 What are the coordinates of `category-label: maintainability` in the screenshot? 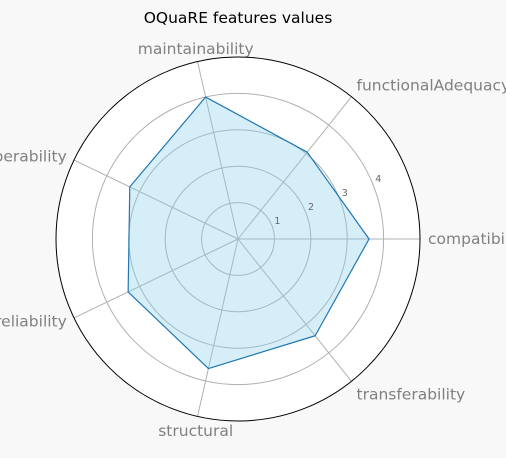 It's located at (196, 49).